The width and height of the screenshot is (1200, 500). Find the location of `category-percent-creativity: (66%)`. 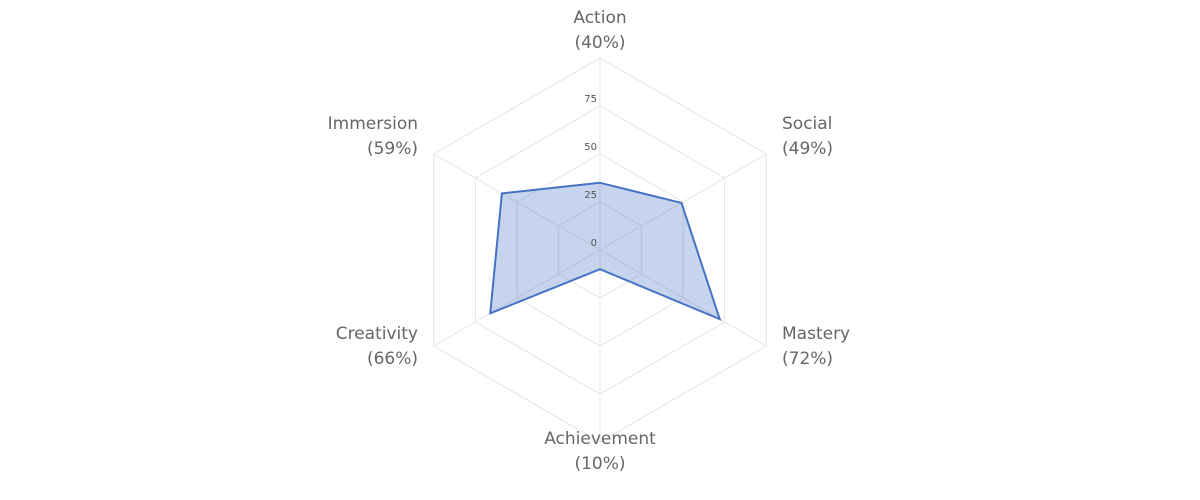

category-percent-creativity: (66%) is located at coordinates (392, 359).